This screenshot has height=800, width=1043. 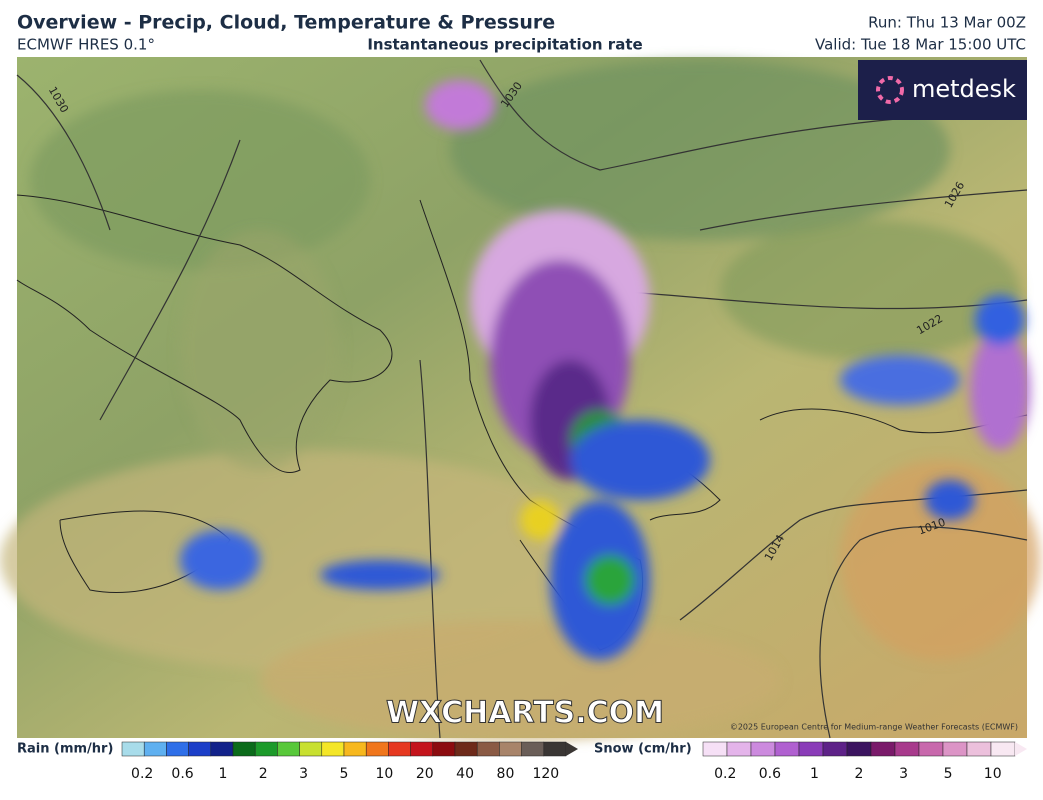 What do you see at coordinates (222, 774) in the screenshot?
I see `rain-tick-label: 1` at bounding box center [222, 774].